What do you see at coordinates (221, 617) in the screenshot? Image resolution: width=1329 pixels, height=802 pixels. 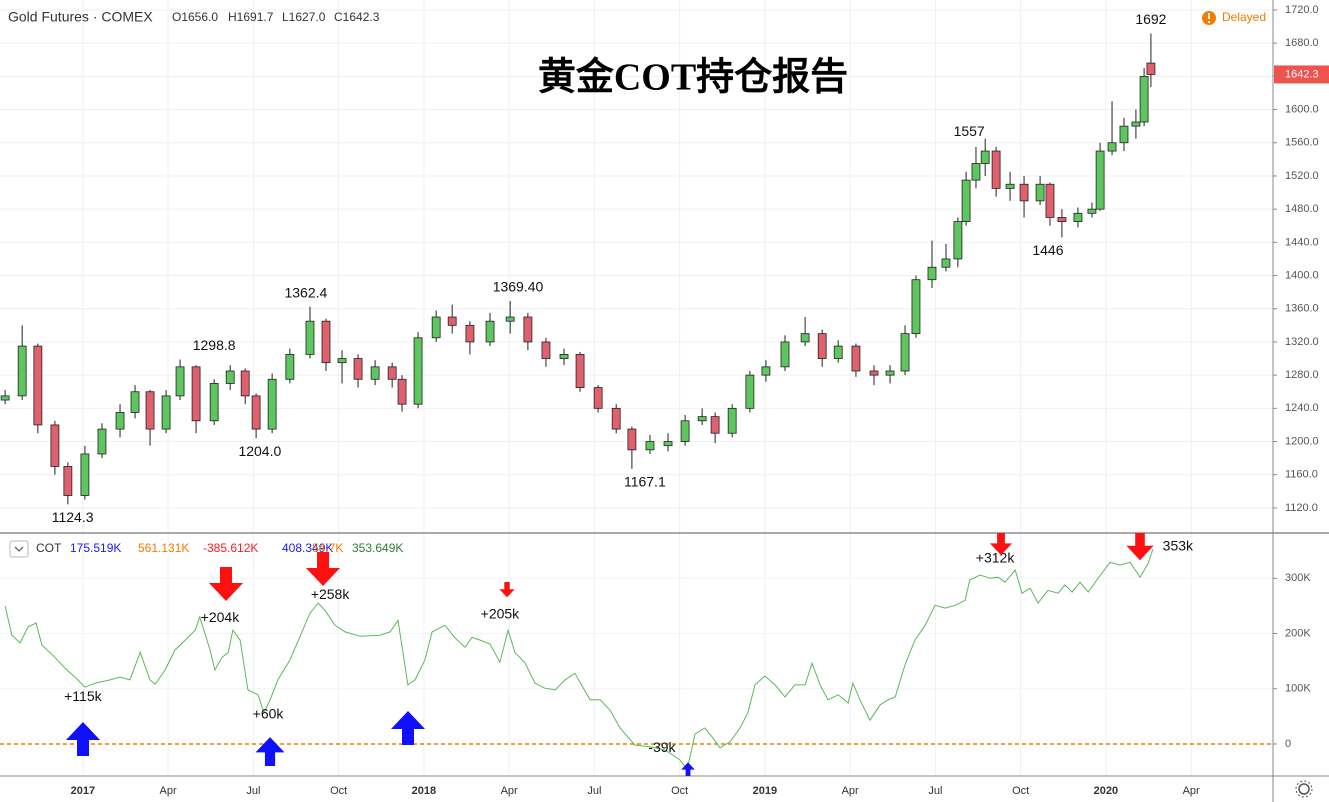 I see `cot-annotation: +204k` at bounding box center [221, 617].